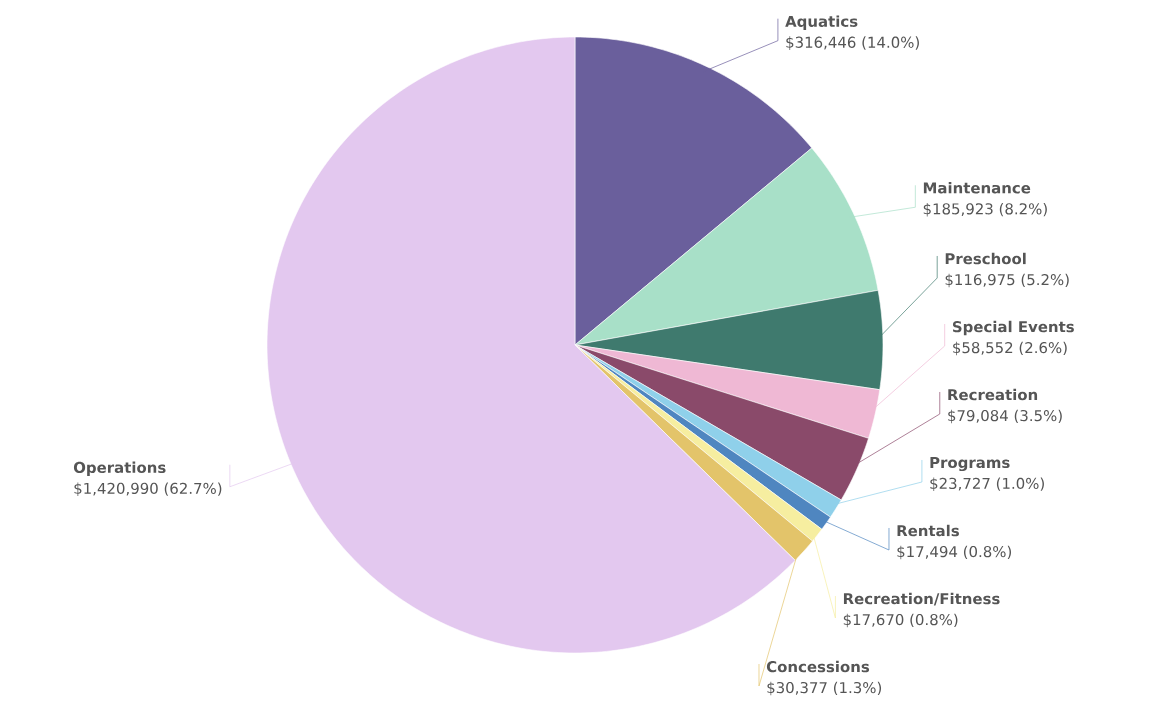 The width and height of the screenshot is (1166, 706). Describe the element at coordinates (900, 620) in the screenshot. I see `data-label: $17,670 (0.8%)` at that location.